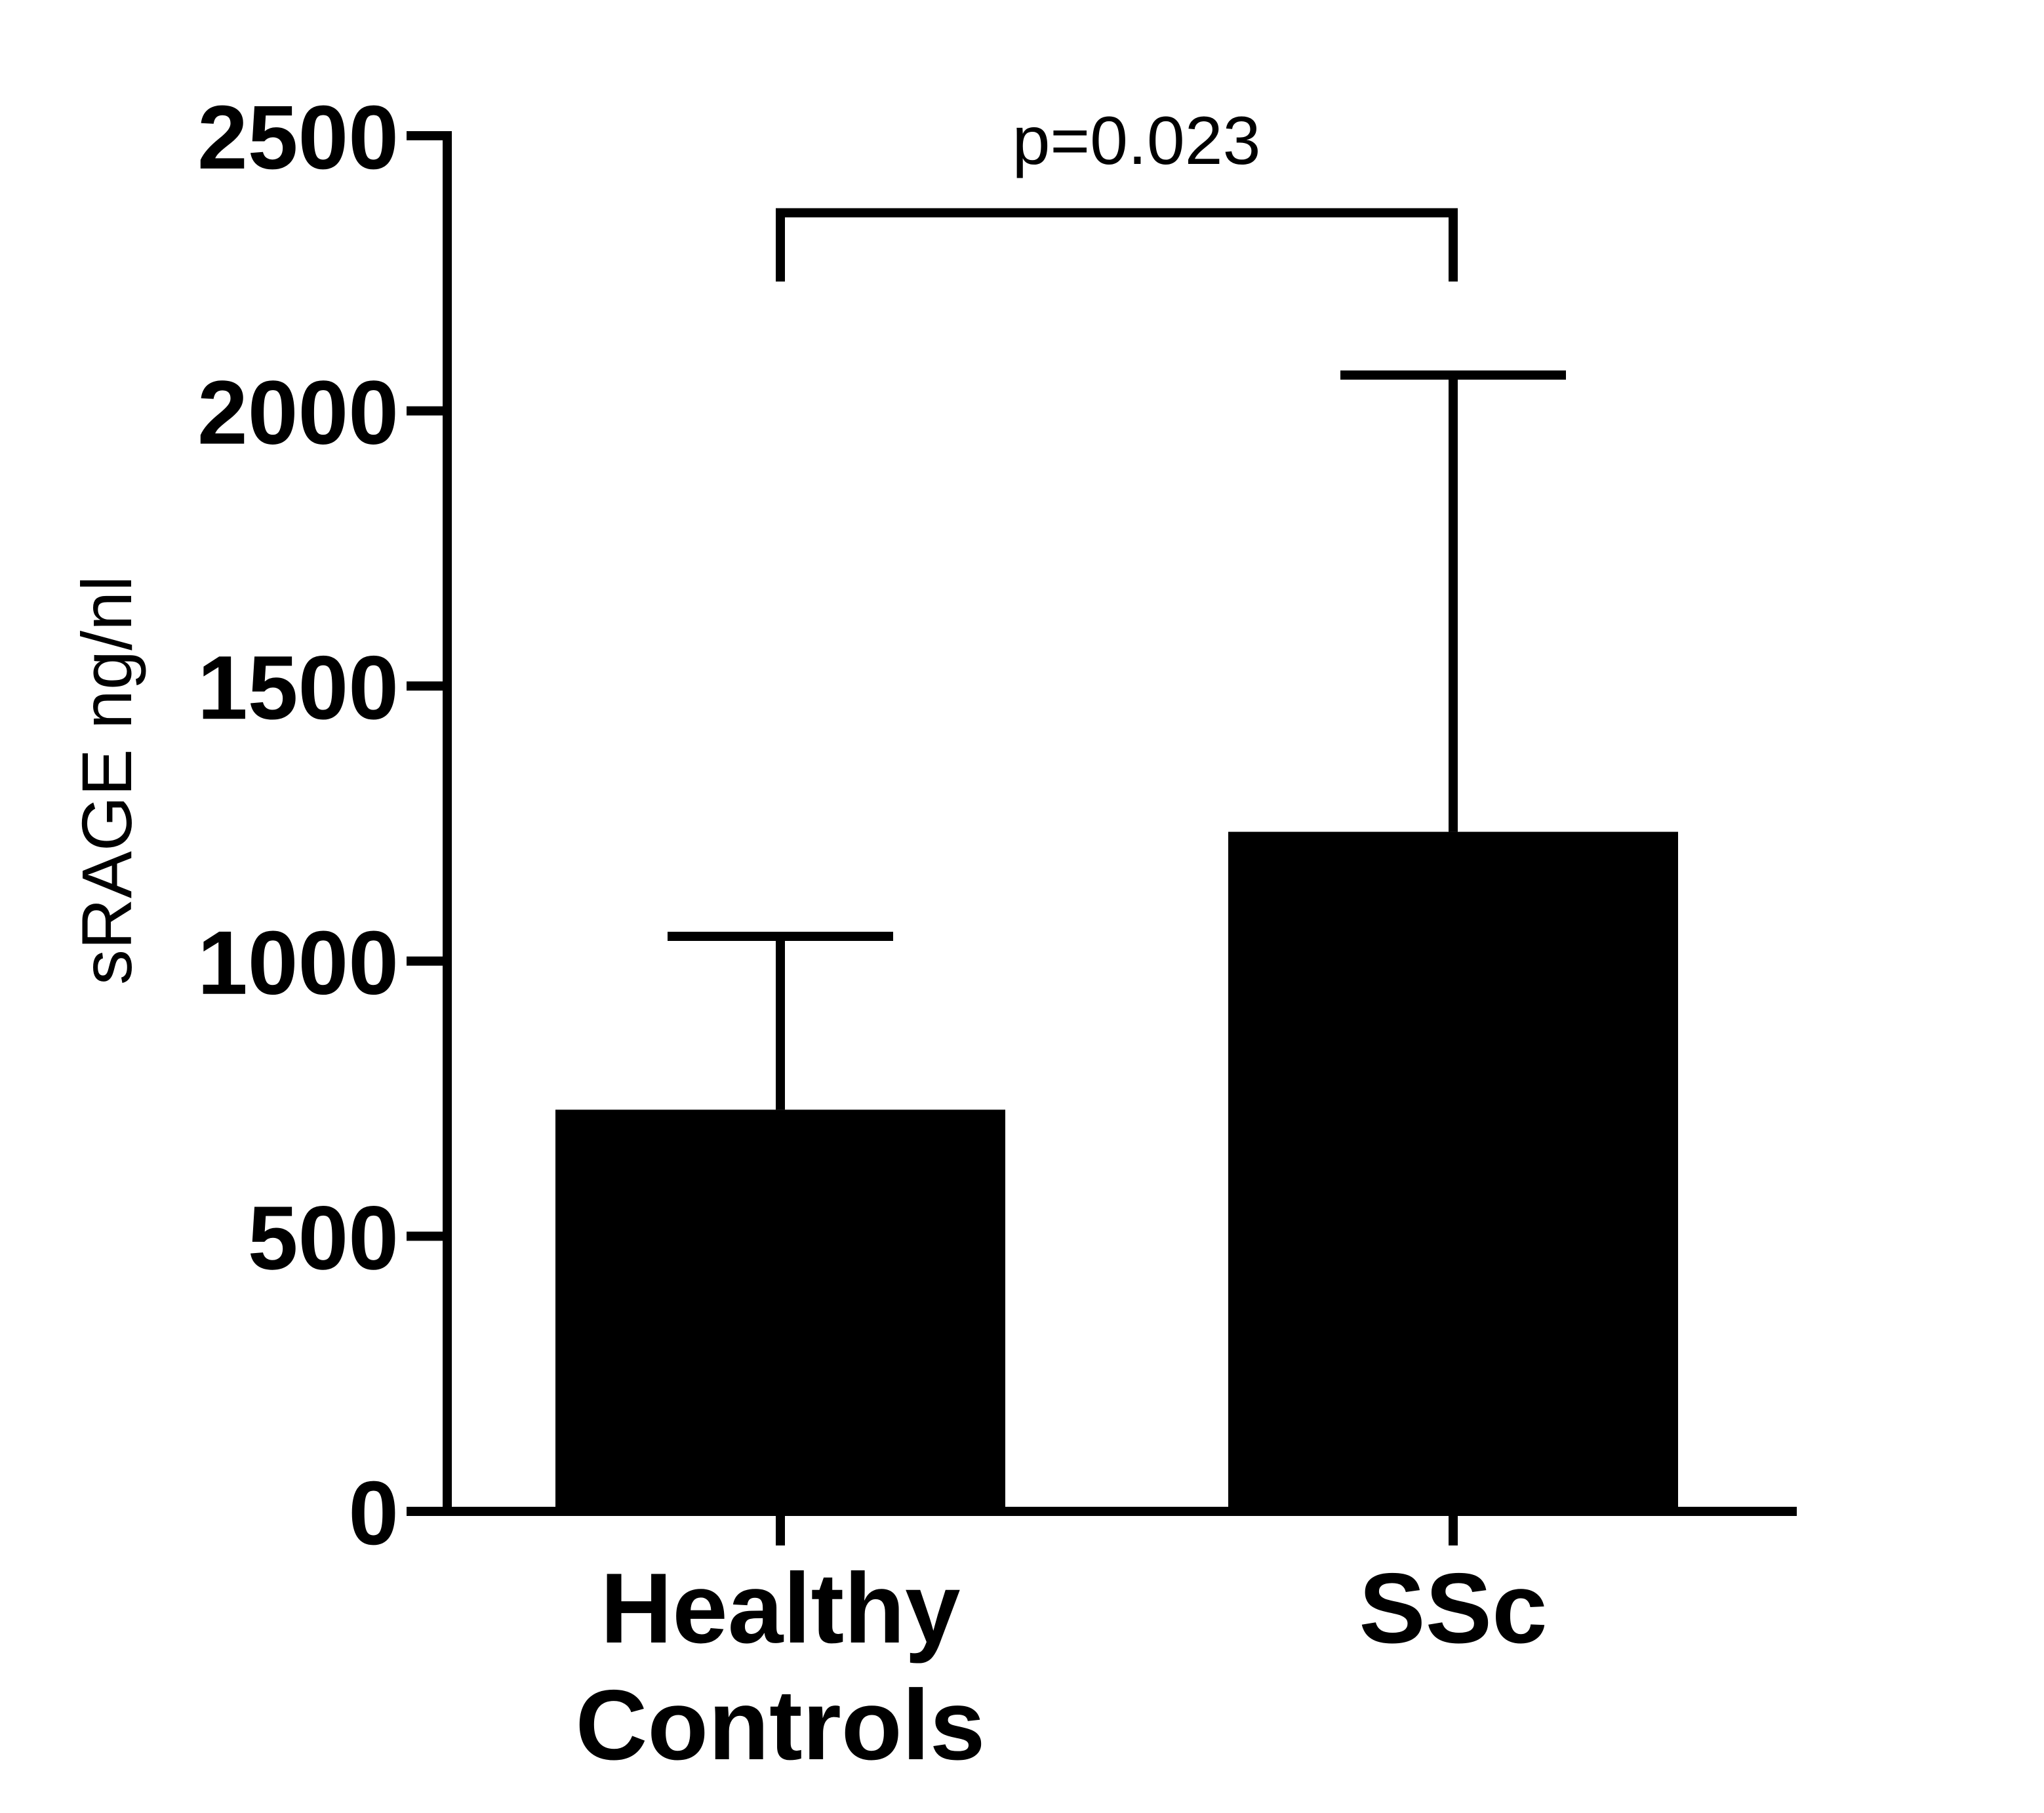  I want to click on x-category-label-line: Healthy, so click(780, 1609).